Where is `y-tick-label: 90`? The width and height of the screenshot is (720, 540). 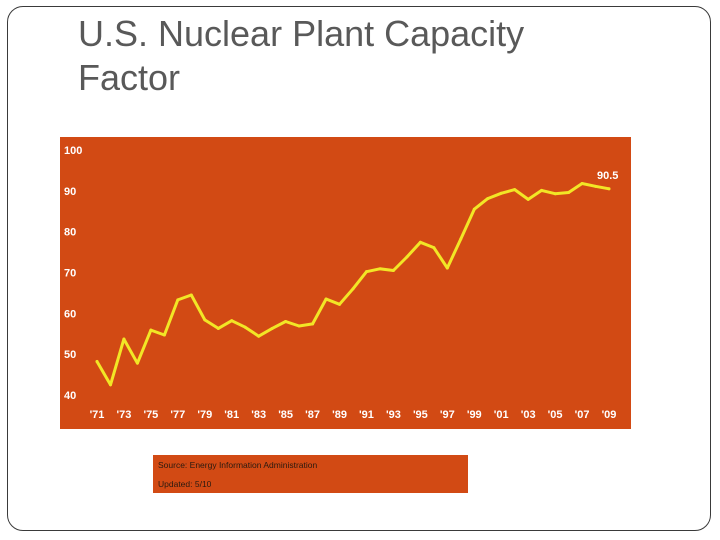
y-tick-label: 90 is located at coordinates (70, 192).